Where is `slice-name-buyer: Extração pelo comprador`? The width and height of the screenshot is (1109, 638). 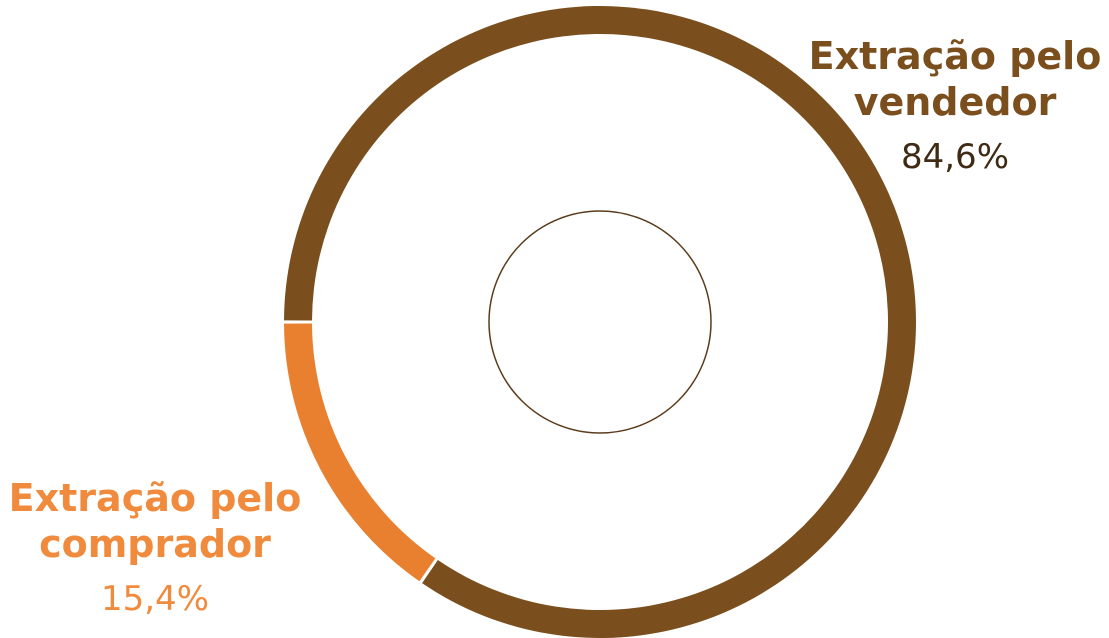 slice-name-buyer: Extração pelo comprador is located at coordinates (155, 521).